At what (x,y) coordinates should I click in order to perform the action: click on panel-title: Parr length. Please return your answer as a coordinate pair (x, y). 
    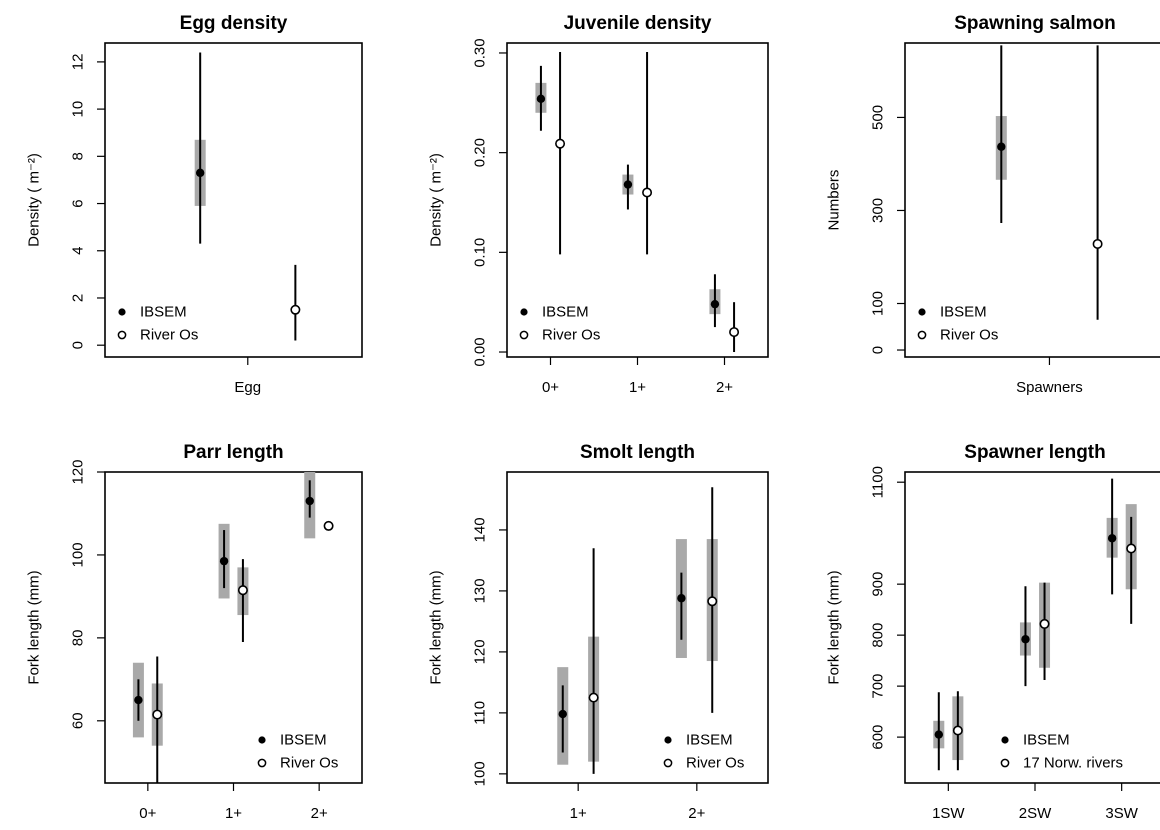
    Looking at the image, I should click on (233, 452).